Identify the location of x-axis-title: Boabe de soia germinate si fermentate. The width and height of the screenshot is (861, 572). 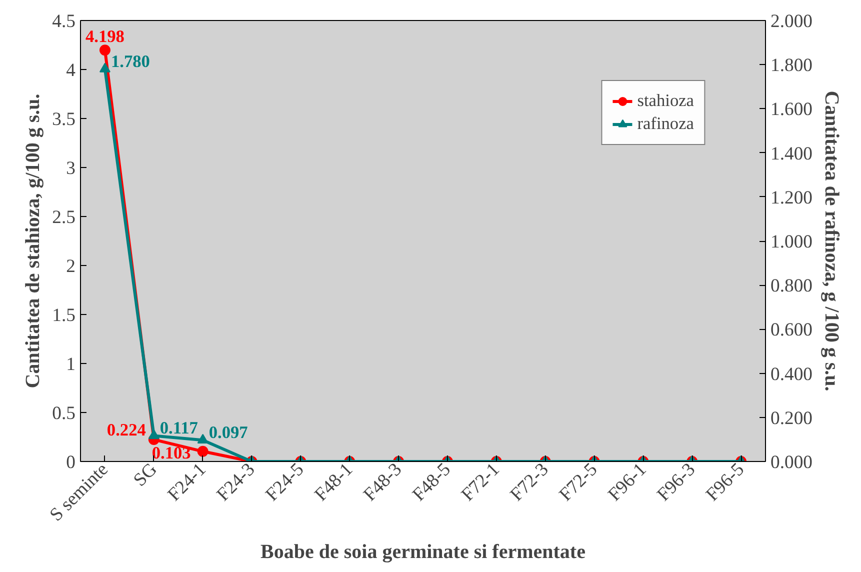
(423, 552).